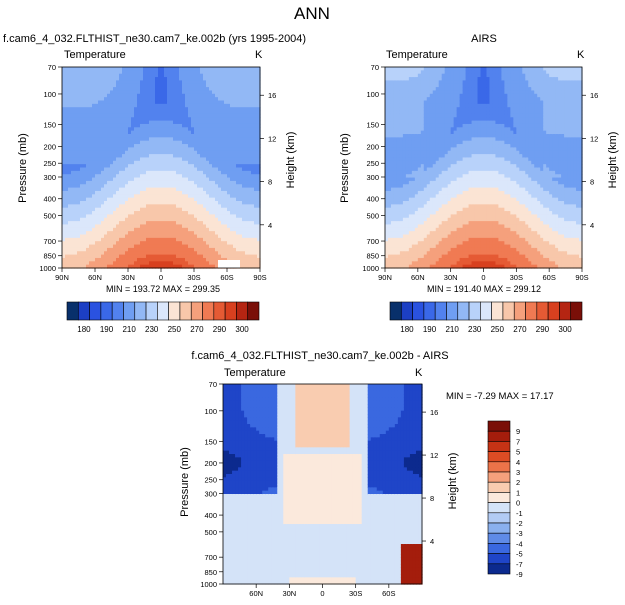 Image resolution: width=625 pixels, height=605 pixels. I want to click on y-tick-label: 200, so click(49, 146).